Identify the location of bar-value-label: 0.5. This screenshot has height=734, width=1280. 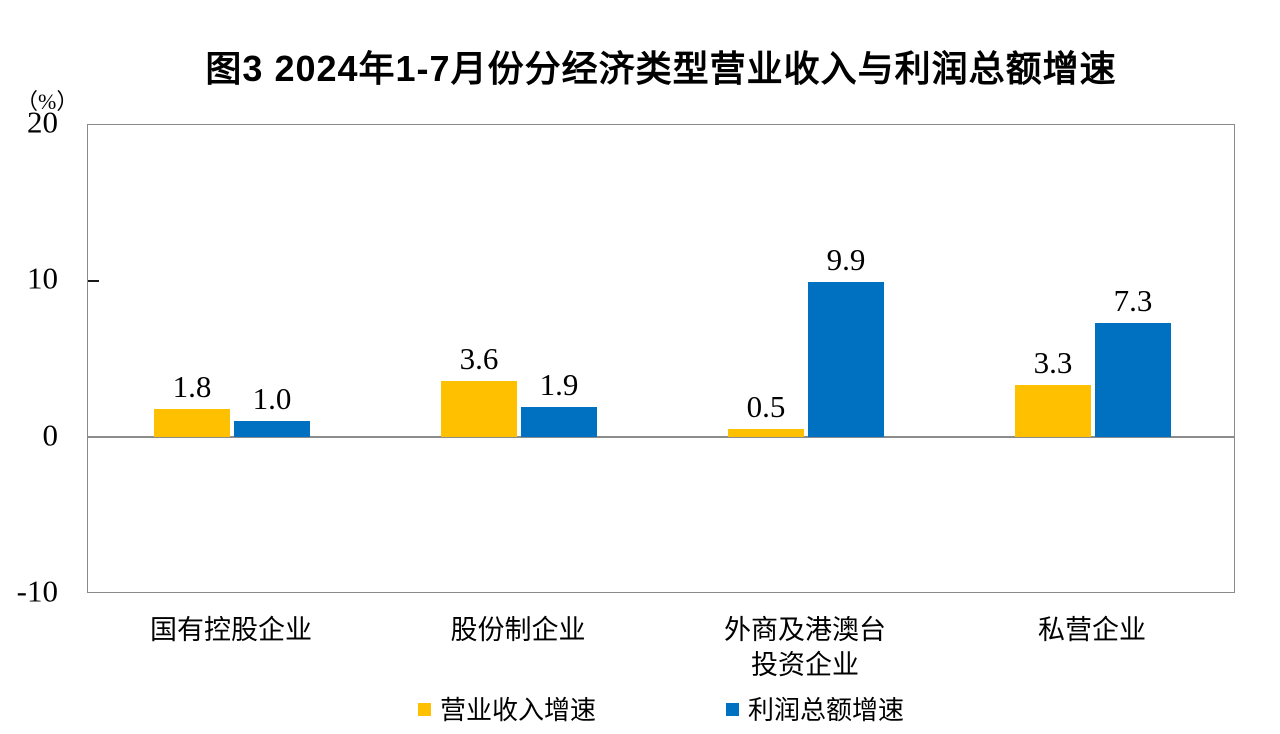
(766, 406).